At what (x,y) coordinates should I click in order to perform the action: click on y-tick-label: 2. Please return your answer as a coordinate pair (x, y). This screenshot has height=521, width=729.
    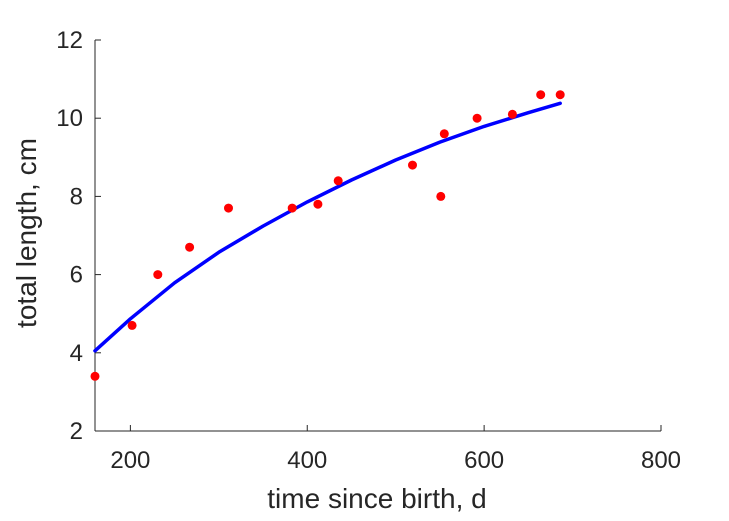
    Looking at the image, I should click on (76, 431).